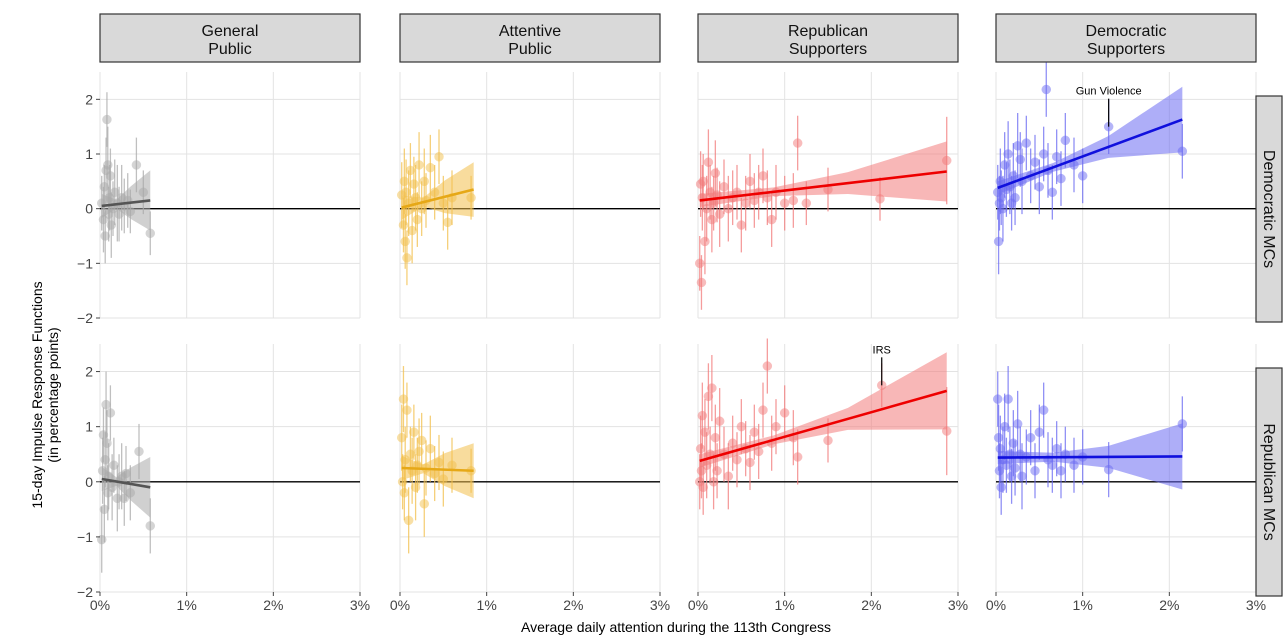  I want to click on x-tick-label: 3%, so click(1256, 605).